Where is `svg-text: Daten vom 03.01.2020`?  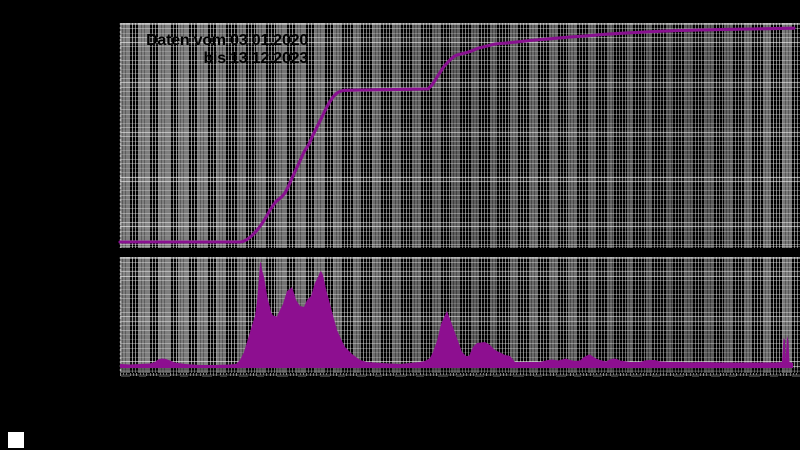
svg-text: Daten vom 03.01.2020 is located at coordinates (227, 40).